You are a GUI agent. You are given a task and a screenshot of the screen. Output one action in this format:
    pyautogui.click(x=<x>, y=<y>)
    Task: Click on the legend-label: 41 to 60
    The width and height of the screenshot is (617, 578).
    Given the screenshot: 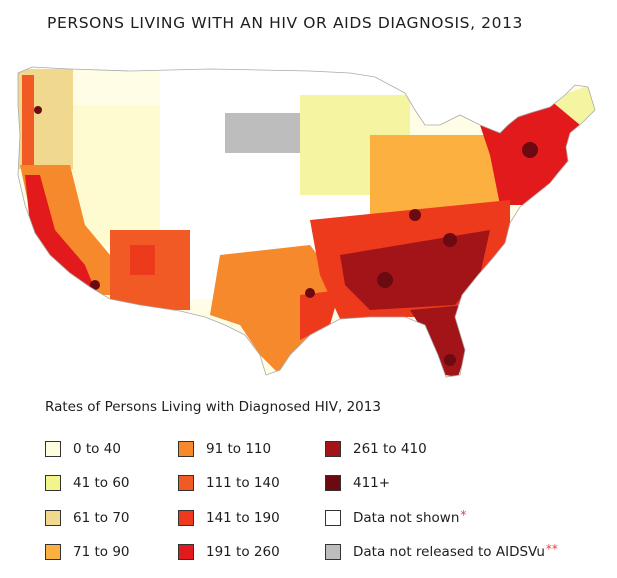 What is the action you would take?
    pyautogui.click(x=101, y=483)
    